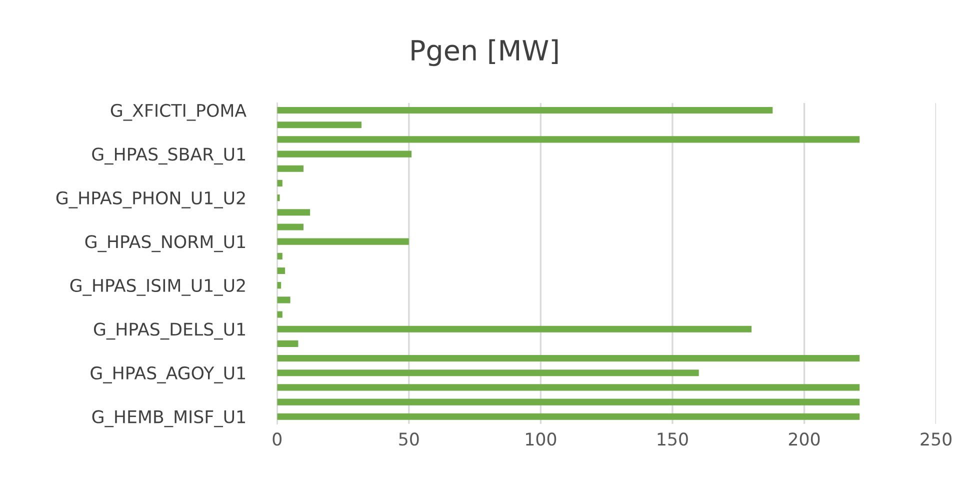 The height and width of the screenshot is (479, 969). I want to click on y-tick-label: G_XFICTI_POMA, so click(178, 112).